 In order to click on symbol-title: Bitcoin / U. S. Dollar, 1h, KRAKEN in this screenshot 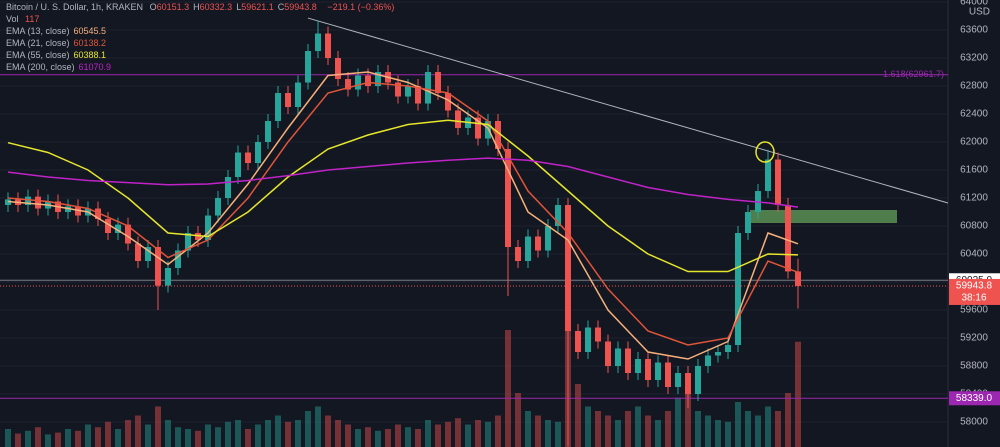, I will do `click(75, 7)`.